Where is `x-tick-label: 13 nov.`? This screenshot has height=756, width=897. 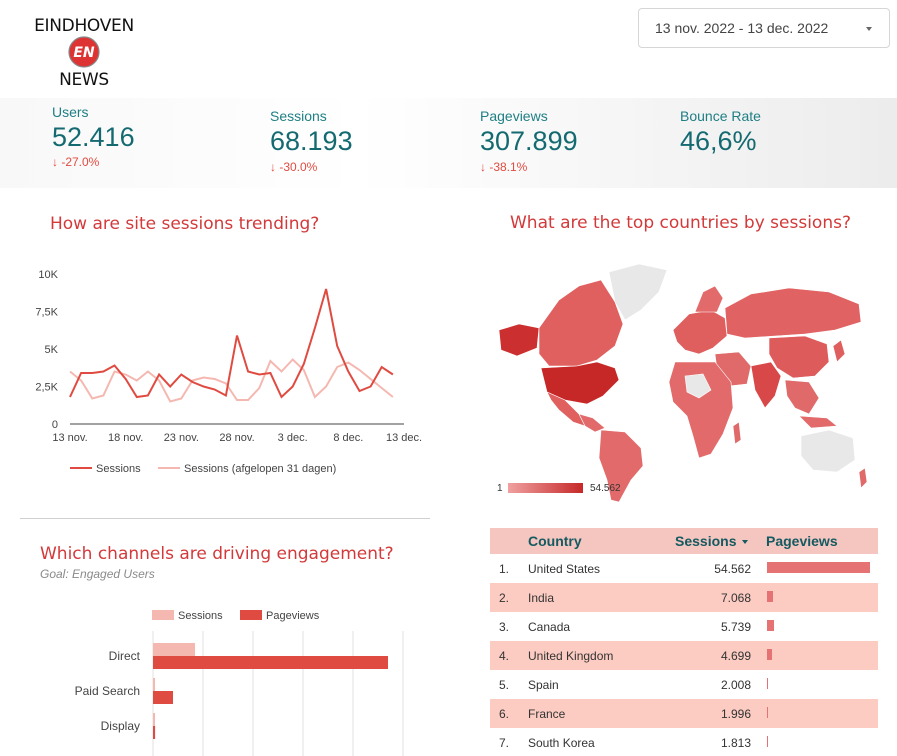
x-tick-label: 13 nov. is located at coordinates (69, 438).